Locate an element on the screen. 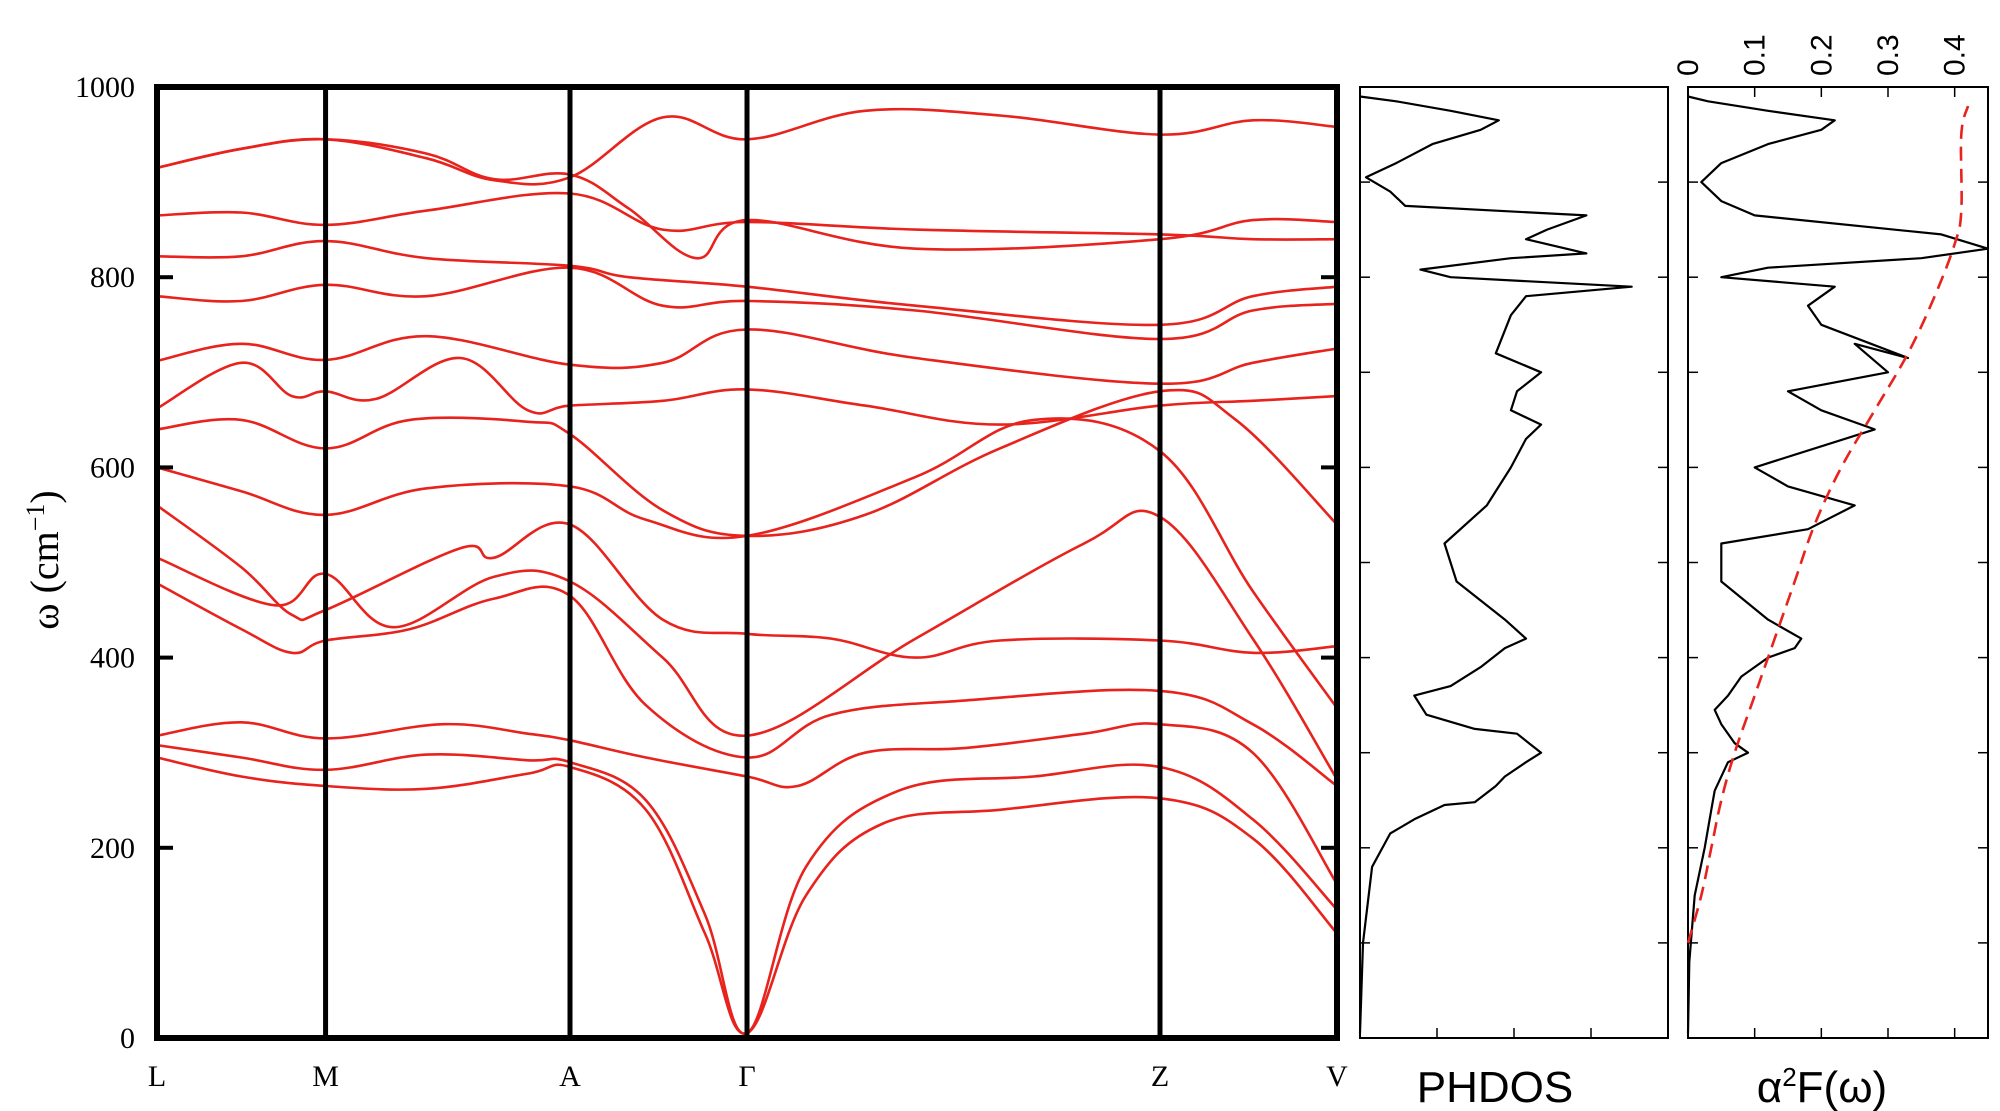 The image size is (2000, 1111). eliashberg-x-tick-label-0: 0 is located at coordinates (1688, 67).